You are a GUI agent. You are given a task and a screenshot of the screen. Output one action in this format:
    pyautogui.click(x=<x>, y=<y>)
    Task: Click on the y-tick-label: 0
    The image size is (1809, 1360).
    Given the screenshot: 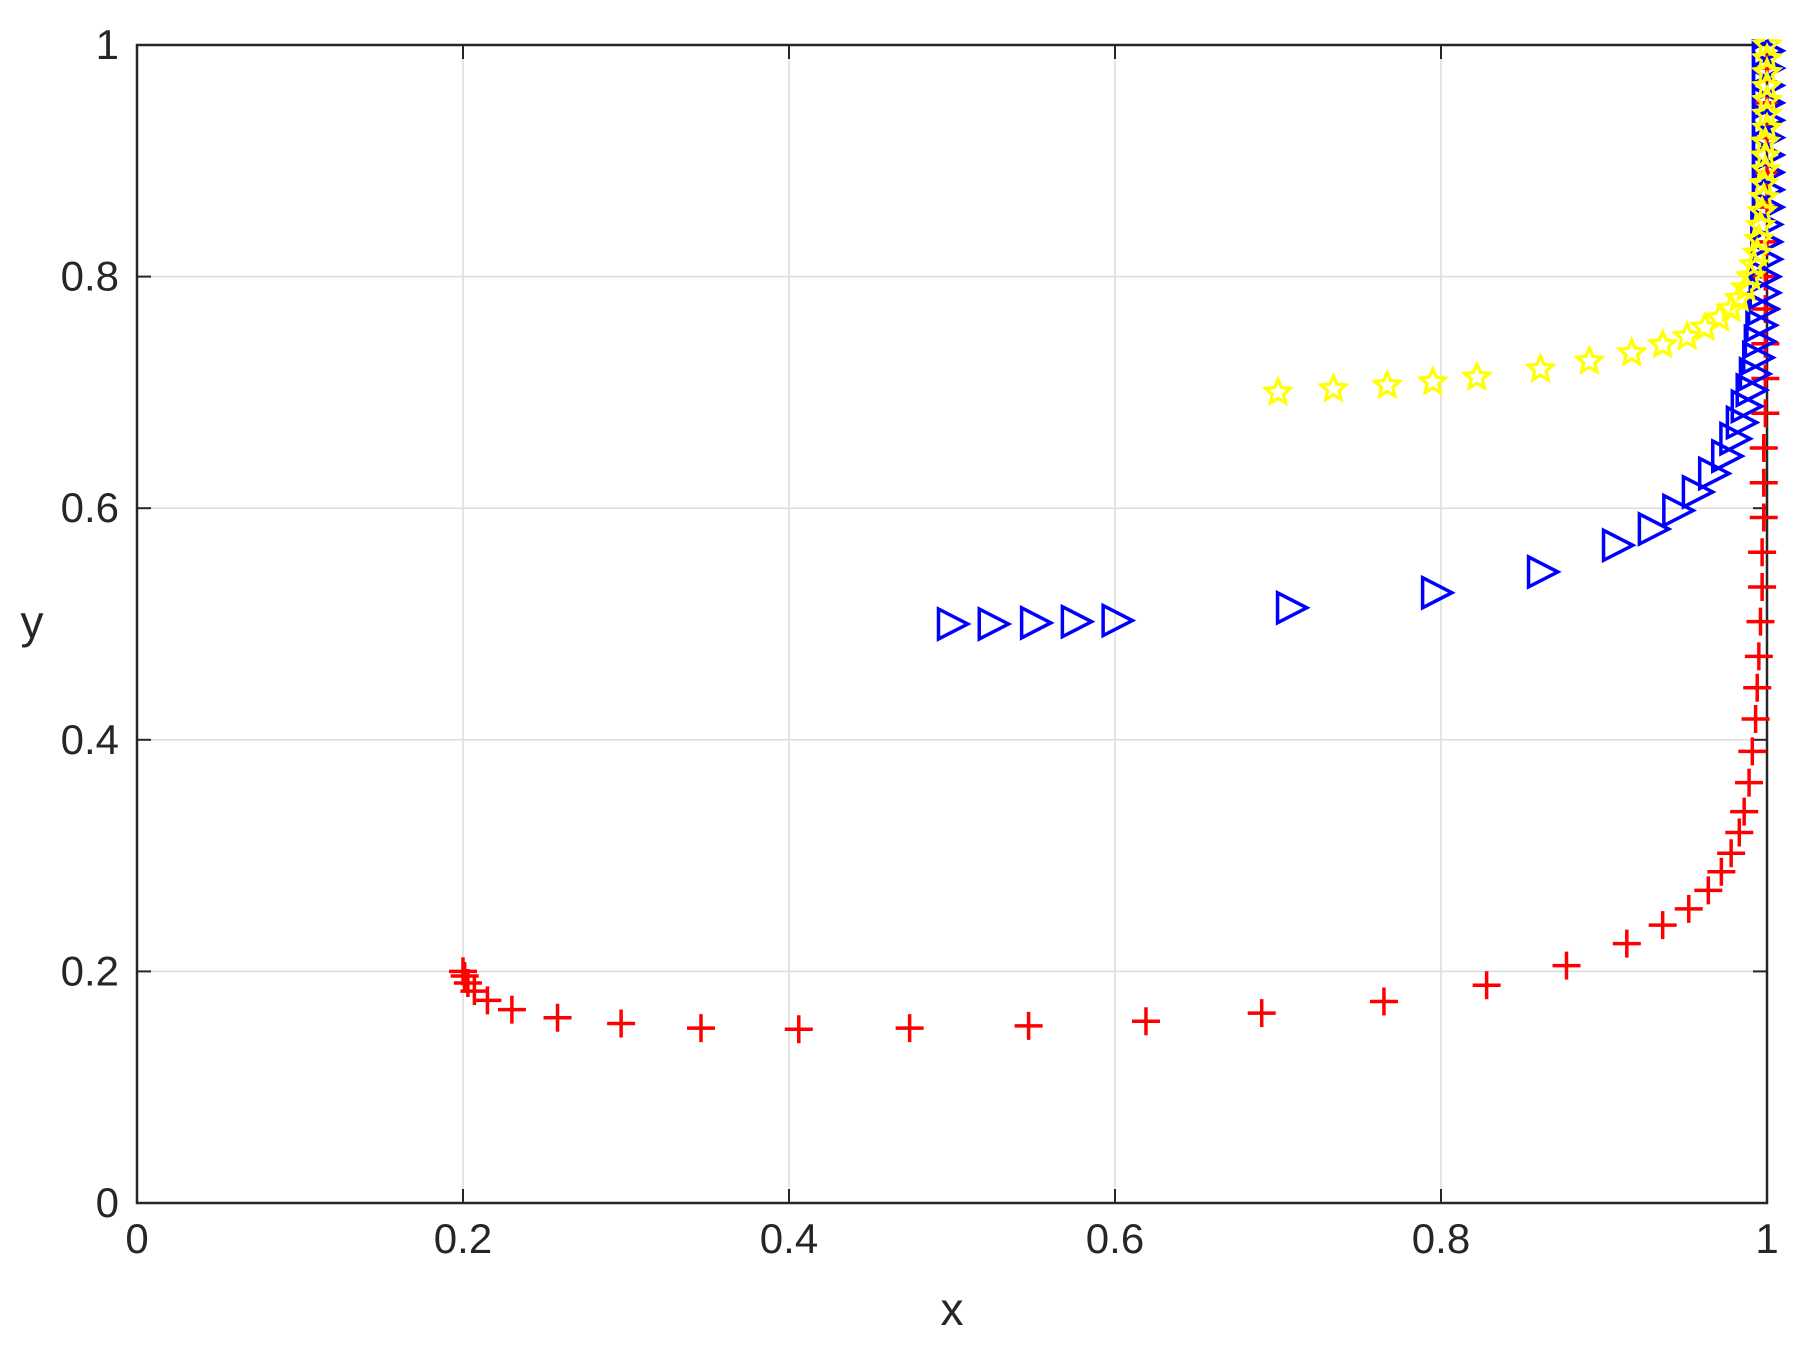 What is the action you would take?
    pyautogui.click(x=107, y=1202)
    